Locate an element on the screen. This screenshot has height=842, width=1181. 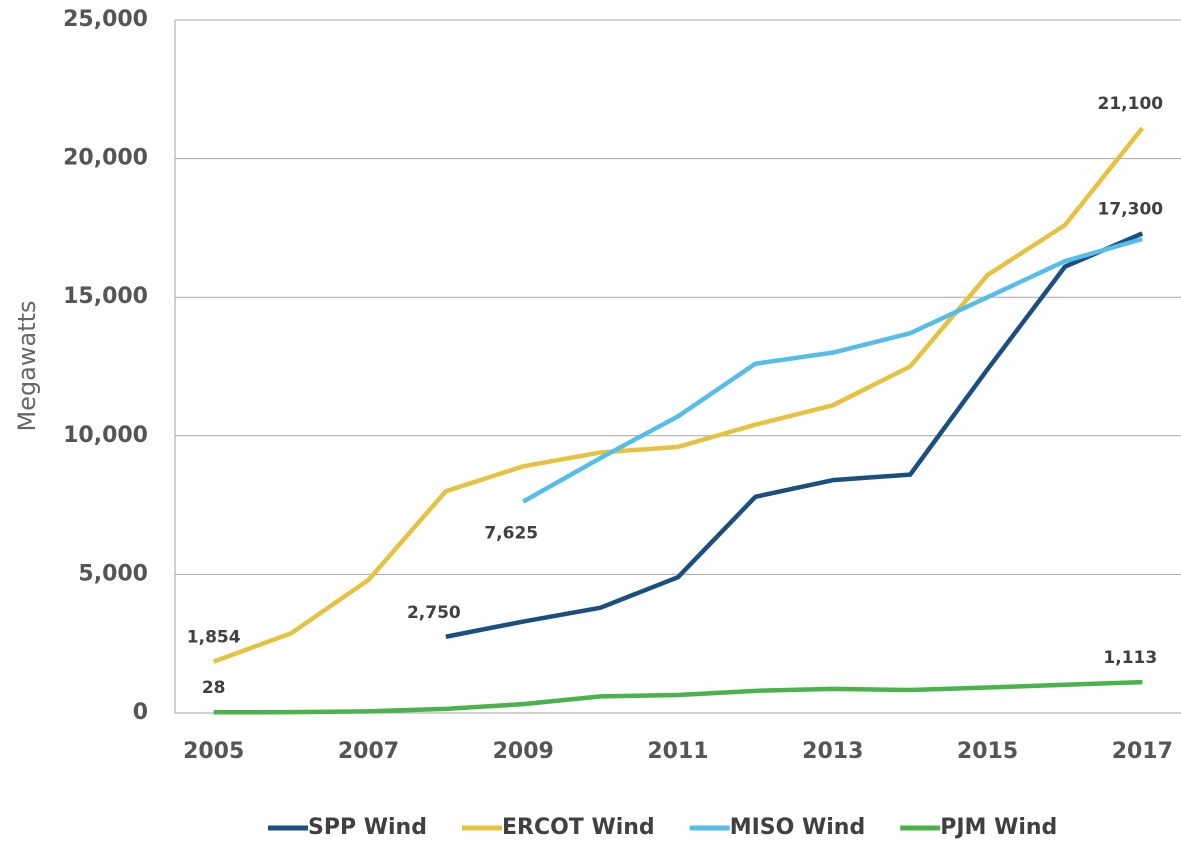
y-tick-label: 10,000 is located at coordinates (105, 435).